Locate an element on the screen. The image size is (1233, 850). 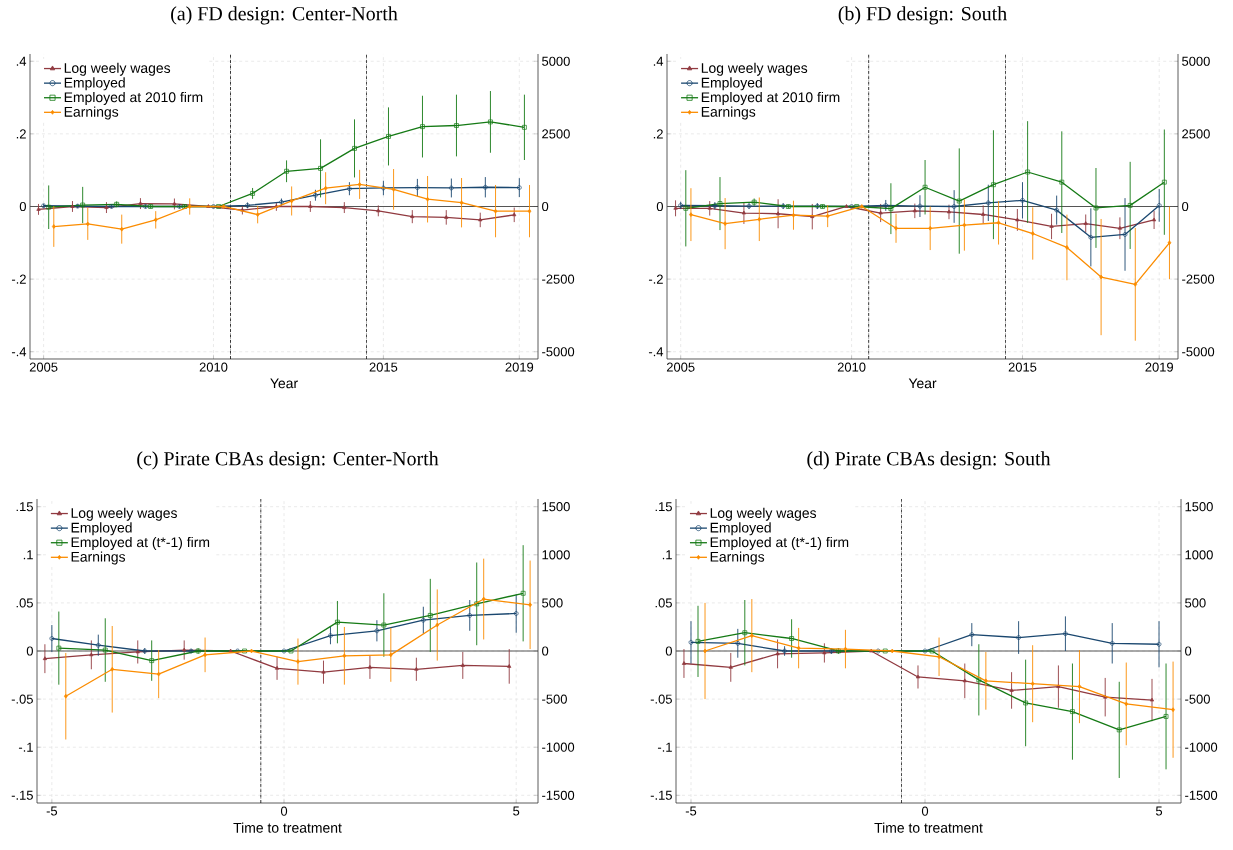
chart-title: (a) FD design: Center-North is located at coordinates (284, 15).